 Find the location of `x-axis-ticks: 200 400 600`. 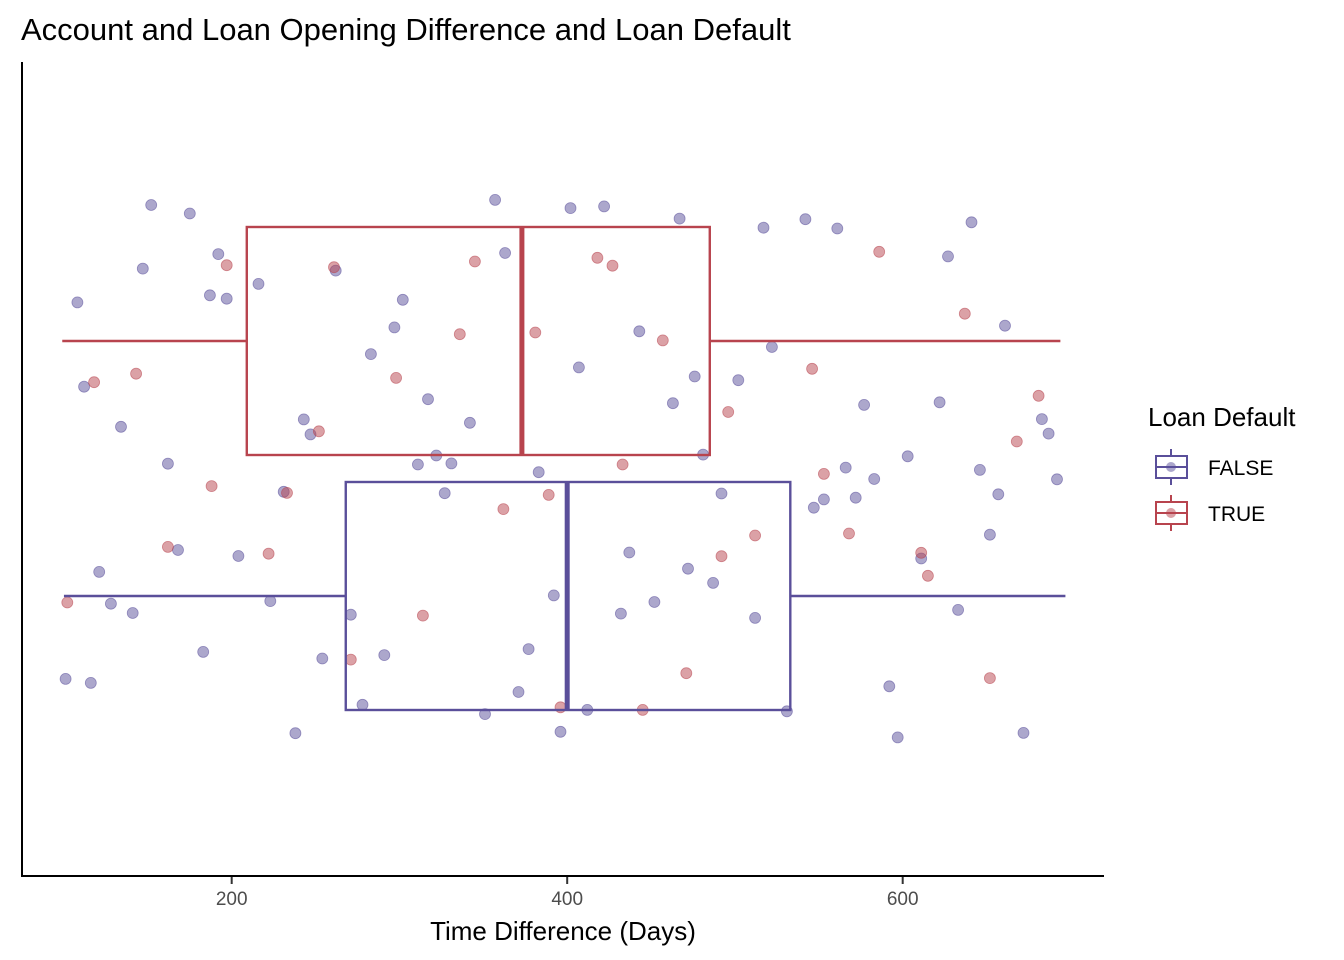

x-axis-ticks: 200 400 600 is located at coordinates (567, 893).